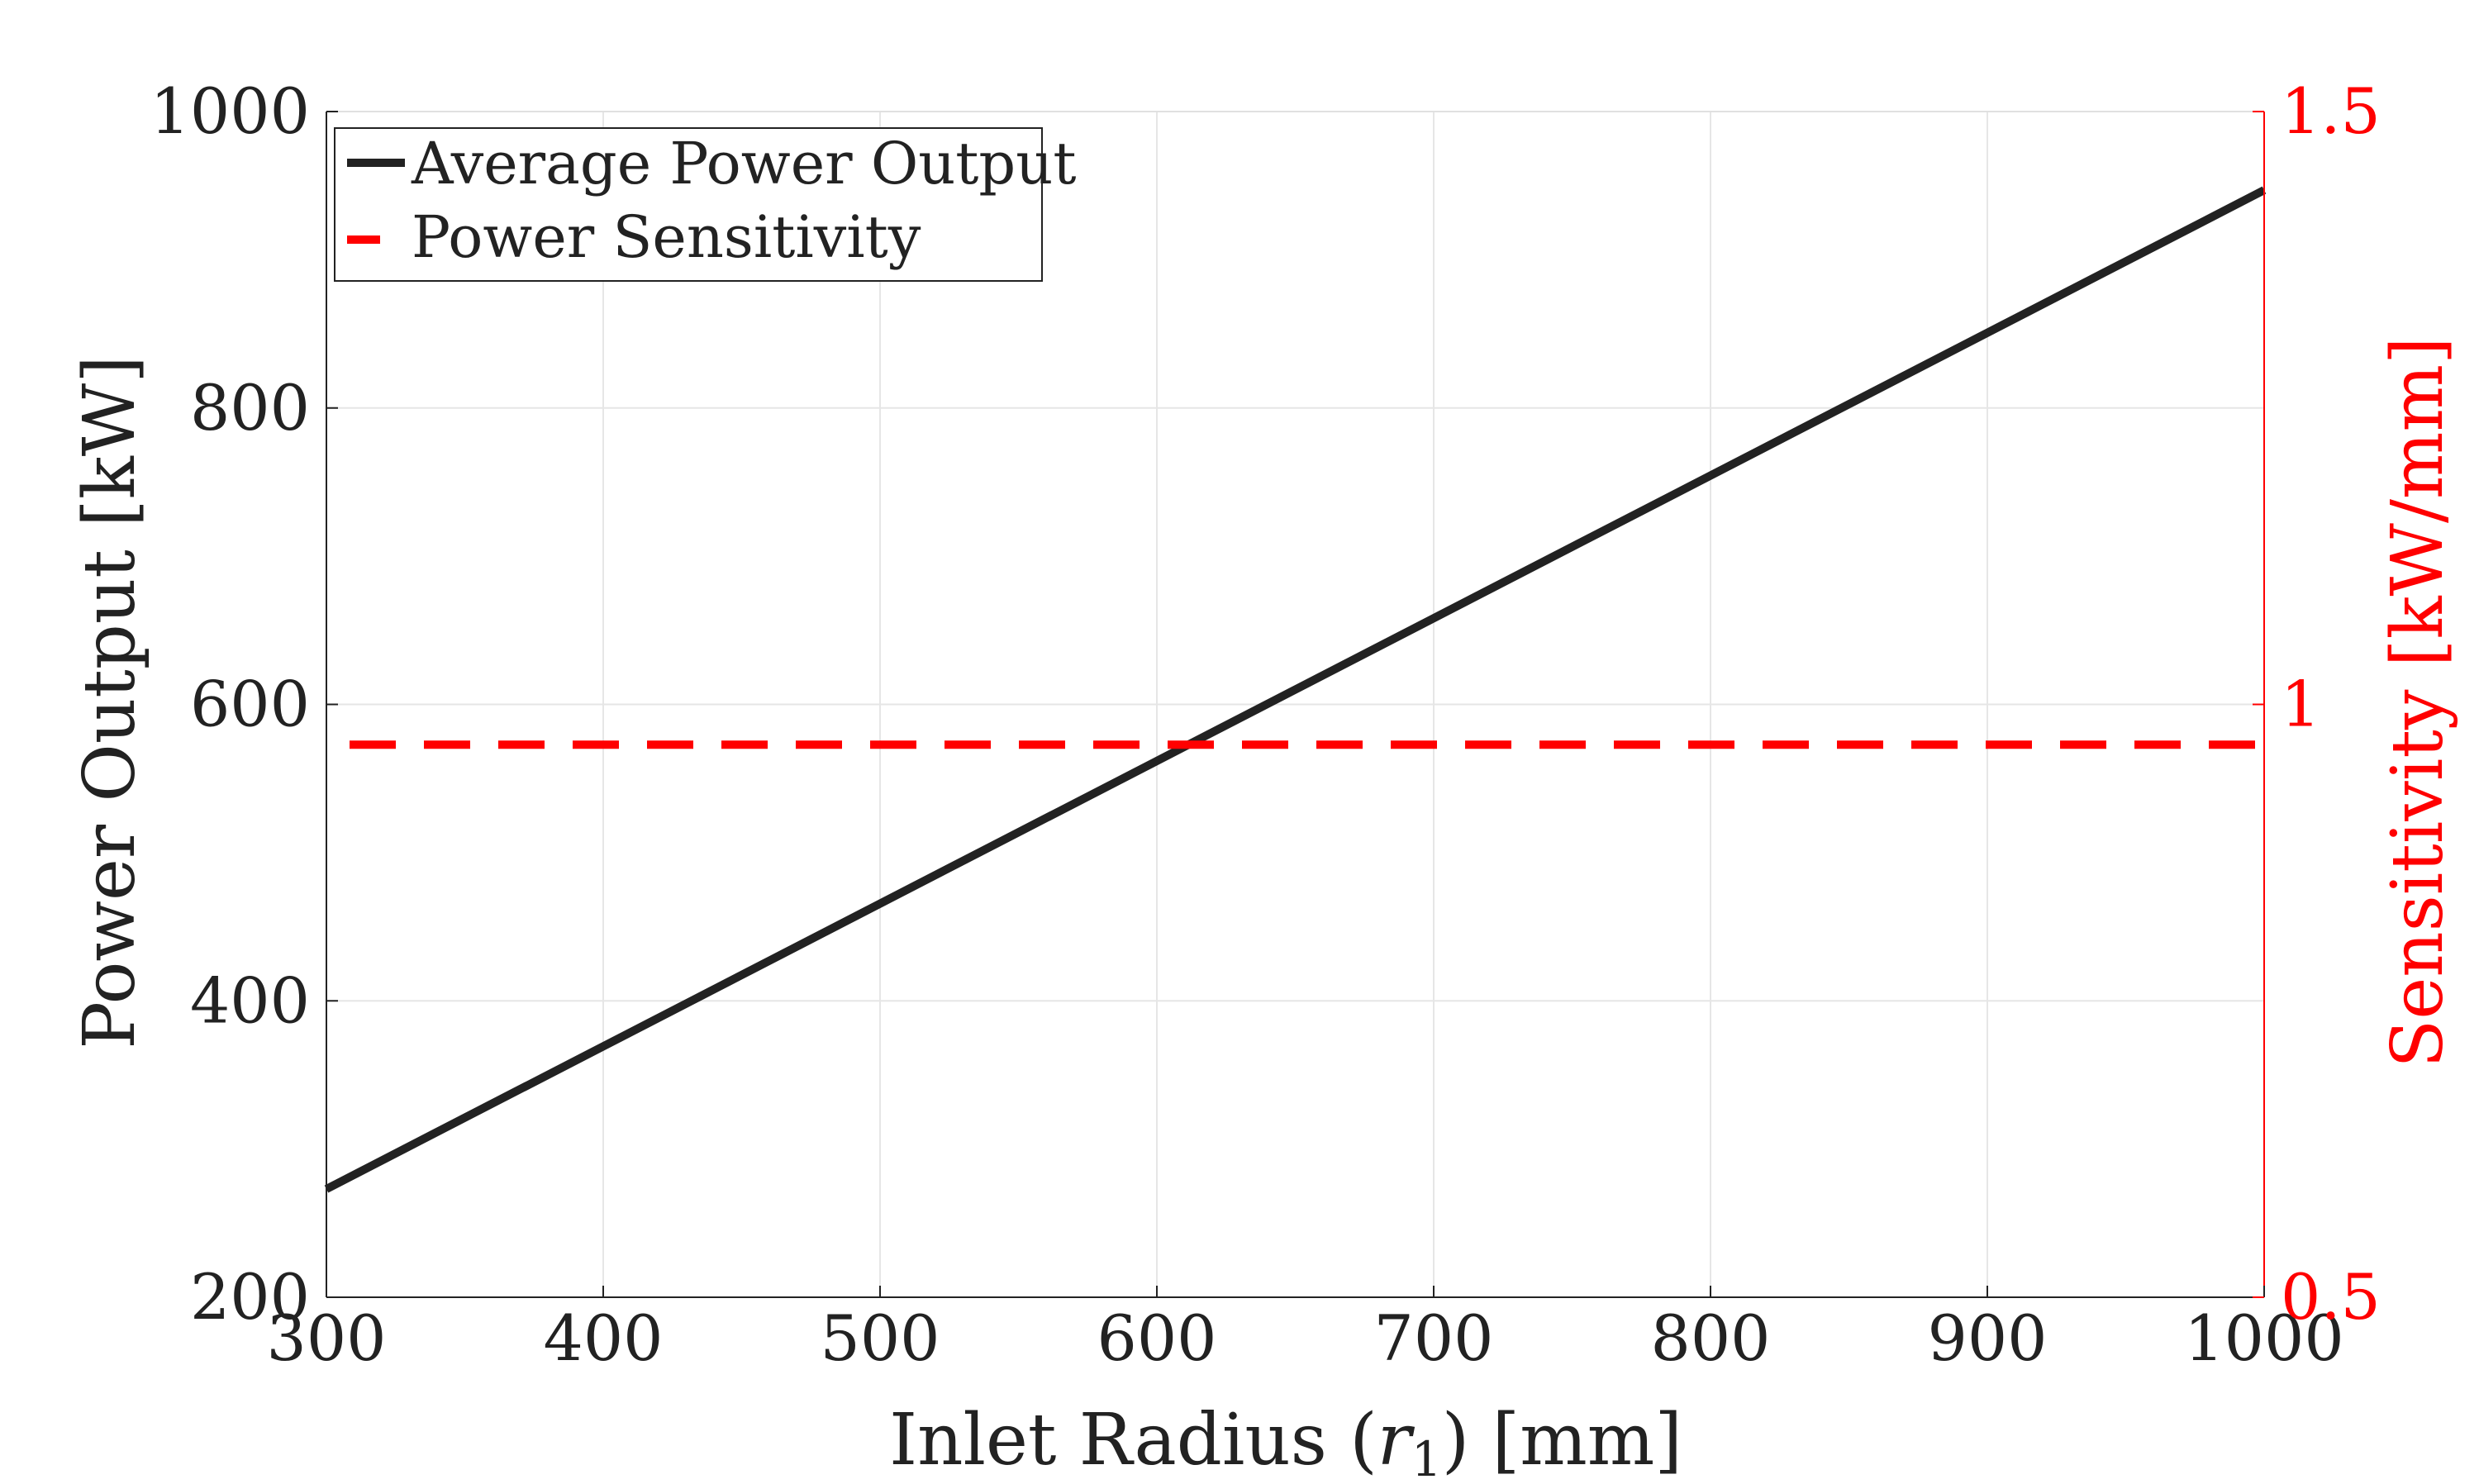 Image resolution: width=2479 pixels, height=1484 pixels. What do you see at coordinates (1710, 1338) in the screenshot?
I see `x-tick-label-5: 800` at bounding box center [1710, 1338].